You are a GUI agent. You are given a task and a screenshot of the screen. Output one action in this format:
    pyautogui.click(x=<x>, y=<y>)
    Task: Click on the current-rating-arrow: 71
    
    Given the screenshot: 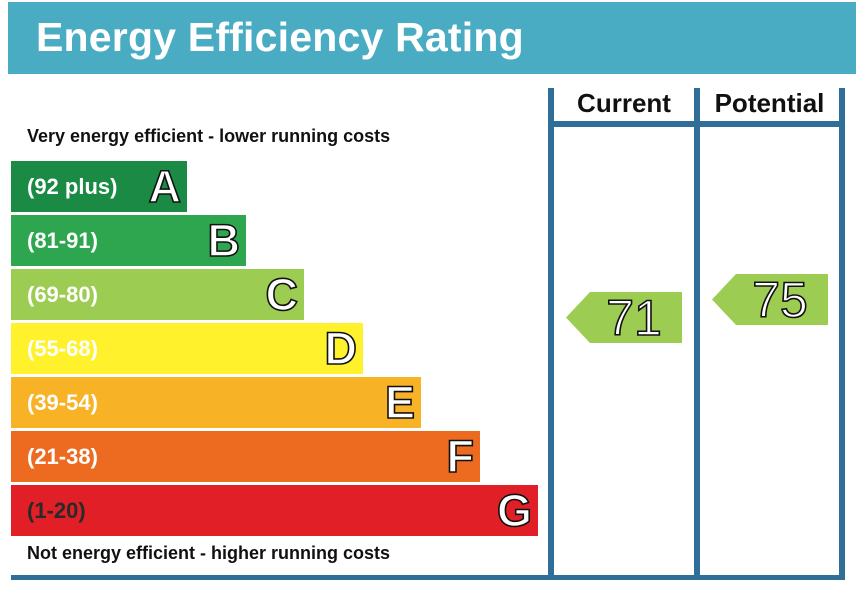 What is the action you would take?
    pyautogui.click(x=624, y=318)
    